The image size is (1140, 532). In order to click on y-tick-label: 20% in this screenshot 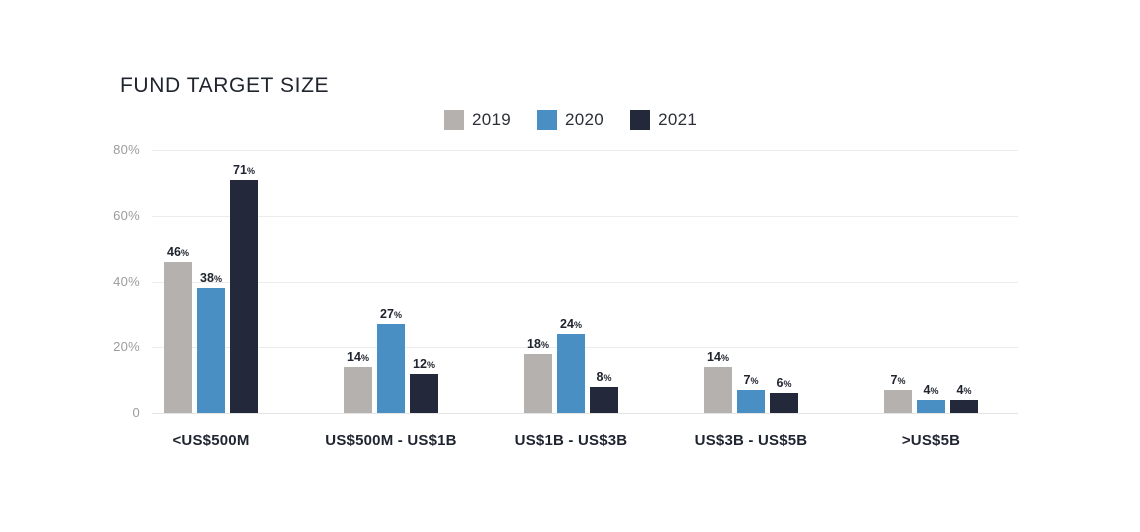, I will do `click(126, 347)`.